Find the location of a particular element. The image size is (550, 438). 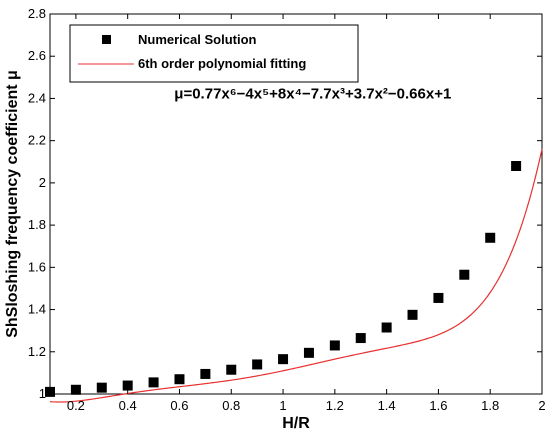

legend-box is located at coordinates (214, 53).